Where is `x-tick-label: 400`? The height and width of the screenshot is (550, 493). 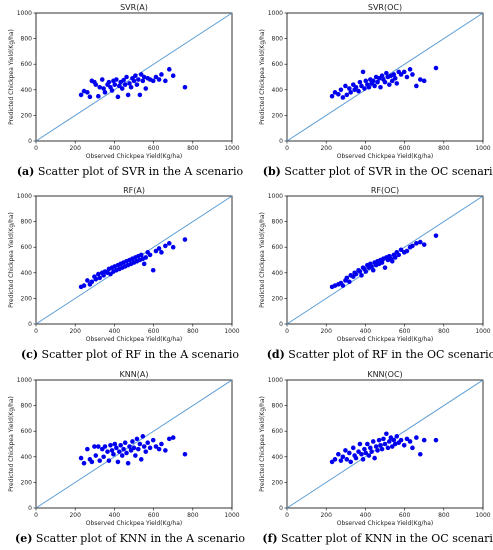 x-tick-label: 400 is located at coordinates (366, 515).